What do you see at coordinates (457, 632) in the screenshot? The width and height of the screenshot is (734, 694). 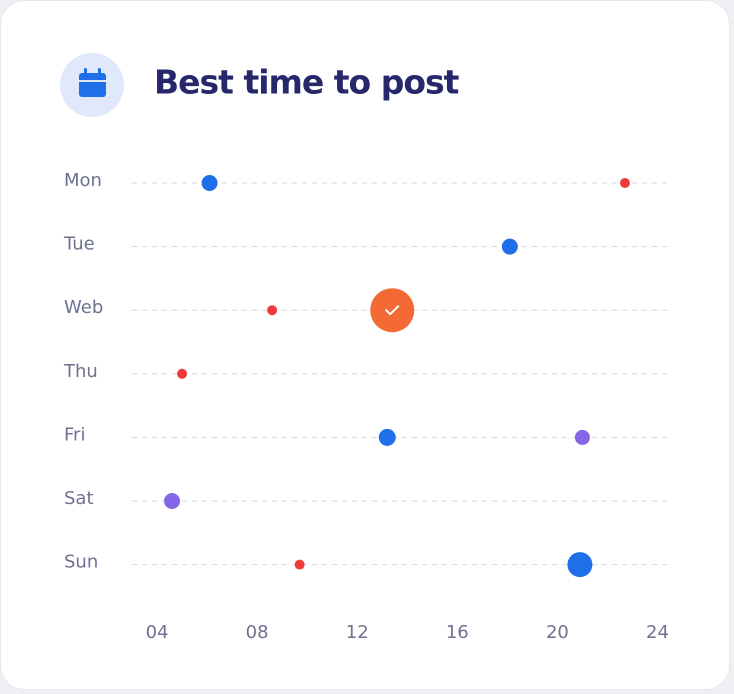 I see `x-tick-label: 16` at bounding box center [457, 632].